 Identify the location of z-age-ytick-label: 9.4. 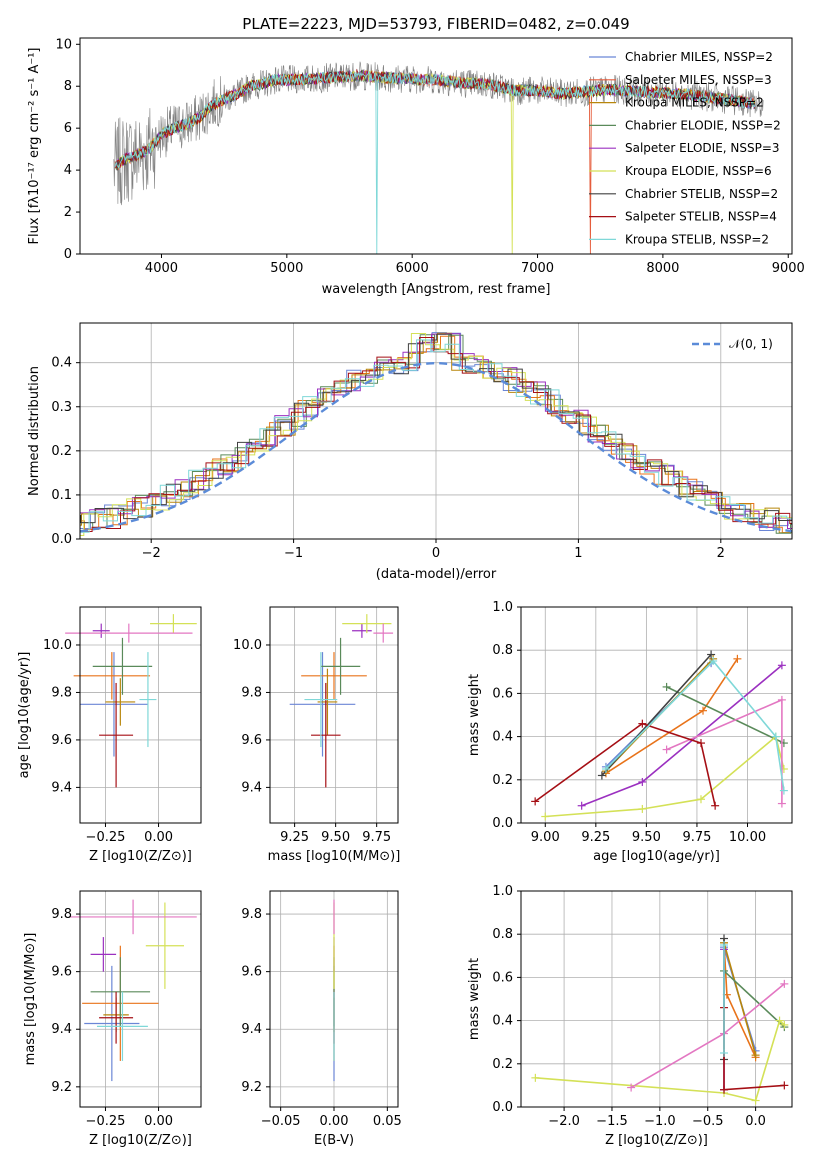
(61, 787).